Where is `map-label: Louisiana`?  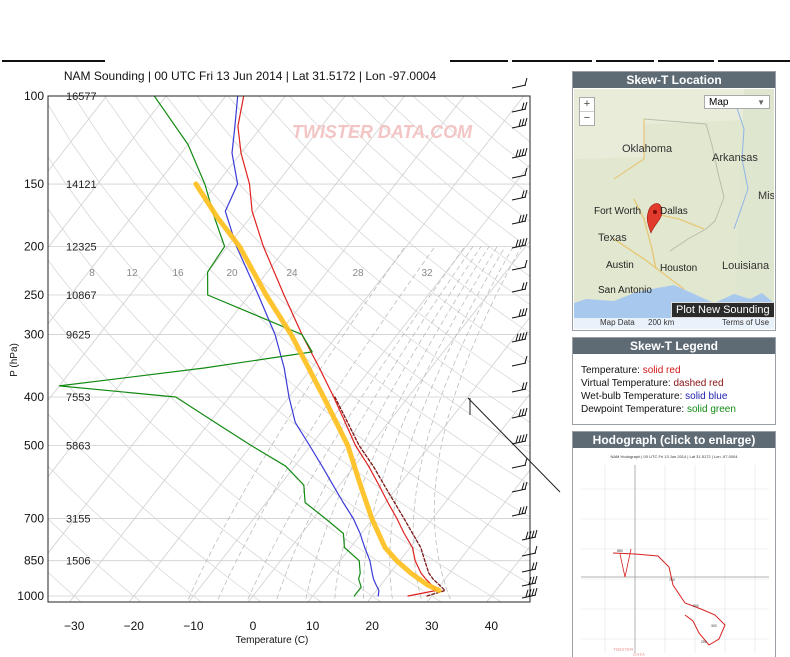 map-label: Louisiana is located at coordinates (746, 266).